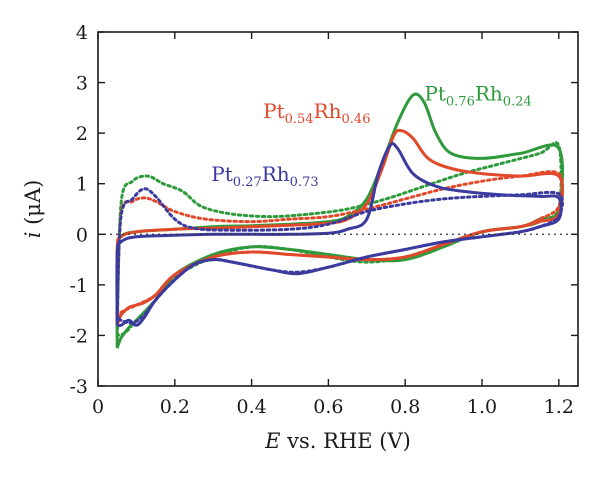  I want to click on series-label-subscript: 0.46, so click(356, 119).